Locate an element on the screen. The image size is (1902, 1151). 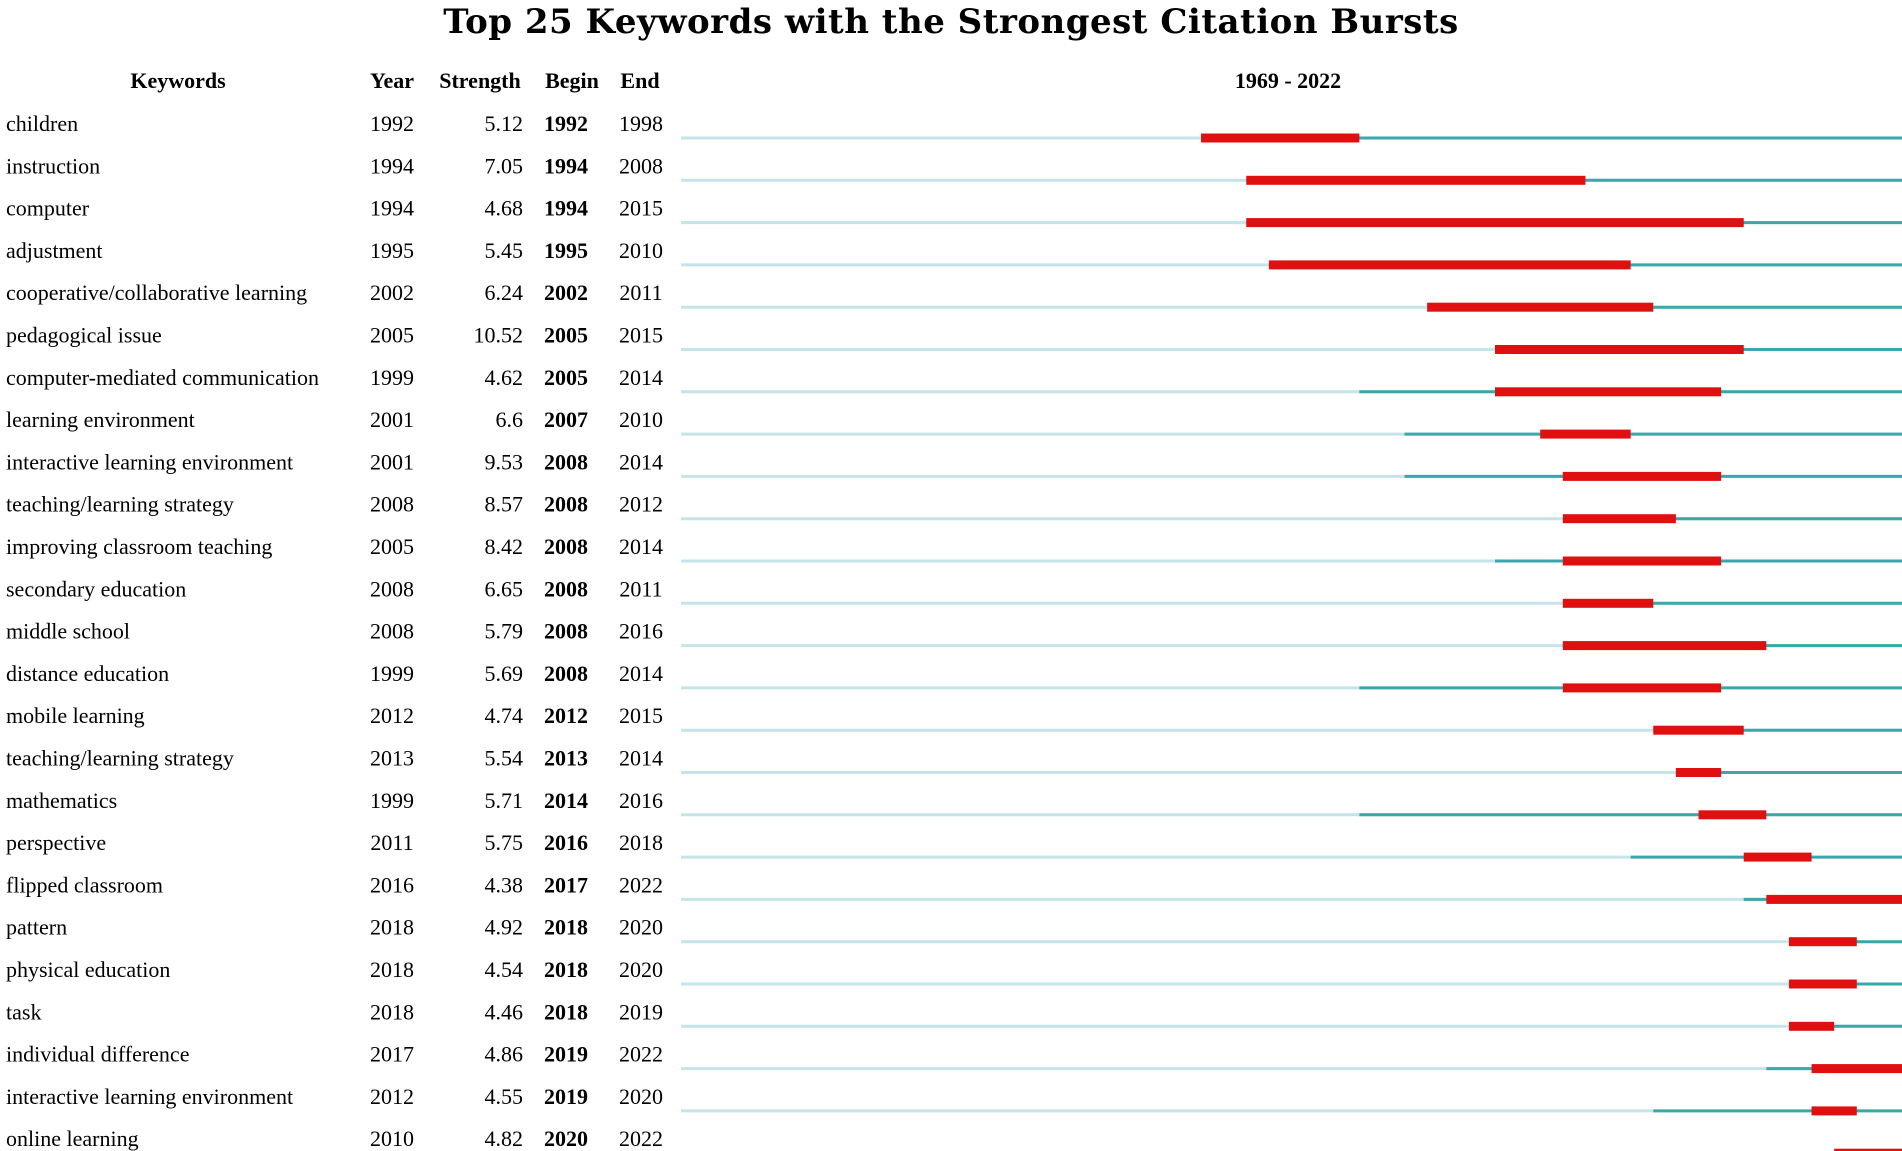
header-year: Year is located at coordinates (392, 80).